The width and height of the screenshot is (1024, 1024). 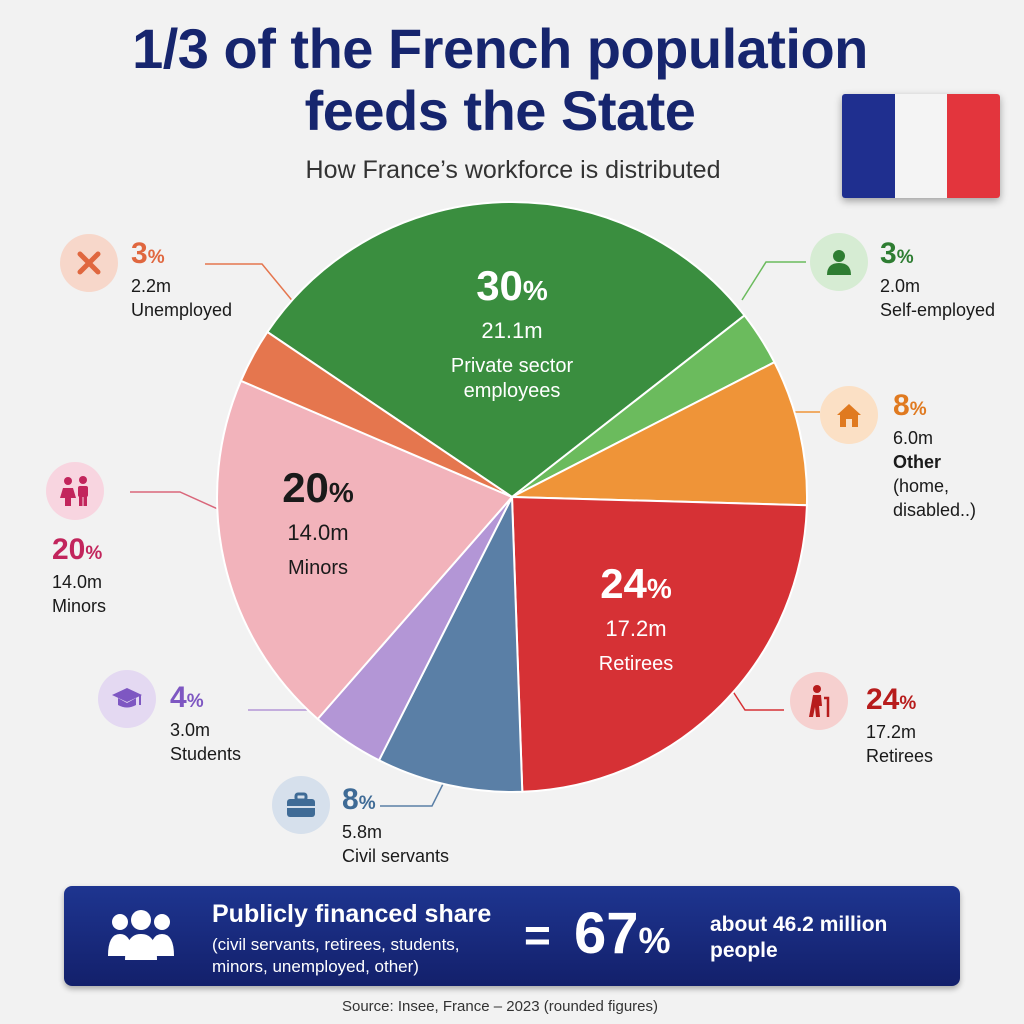 I want to click on pie-slice-minors, so click(x=365, y=550).